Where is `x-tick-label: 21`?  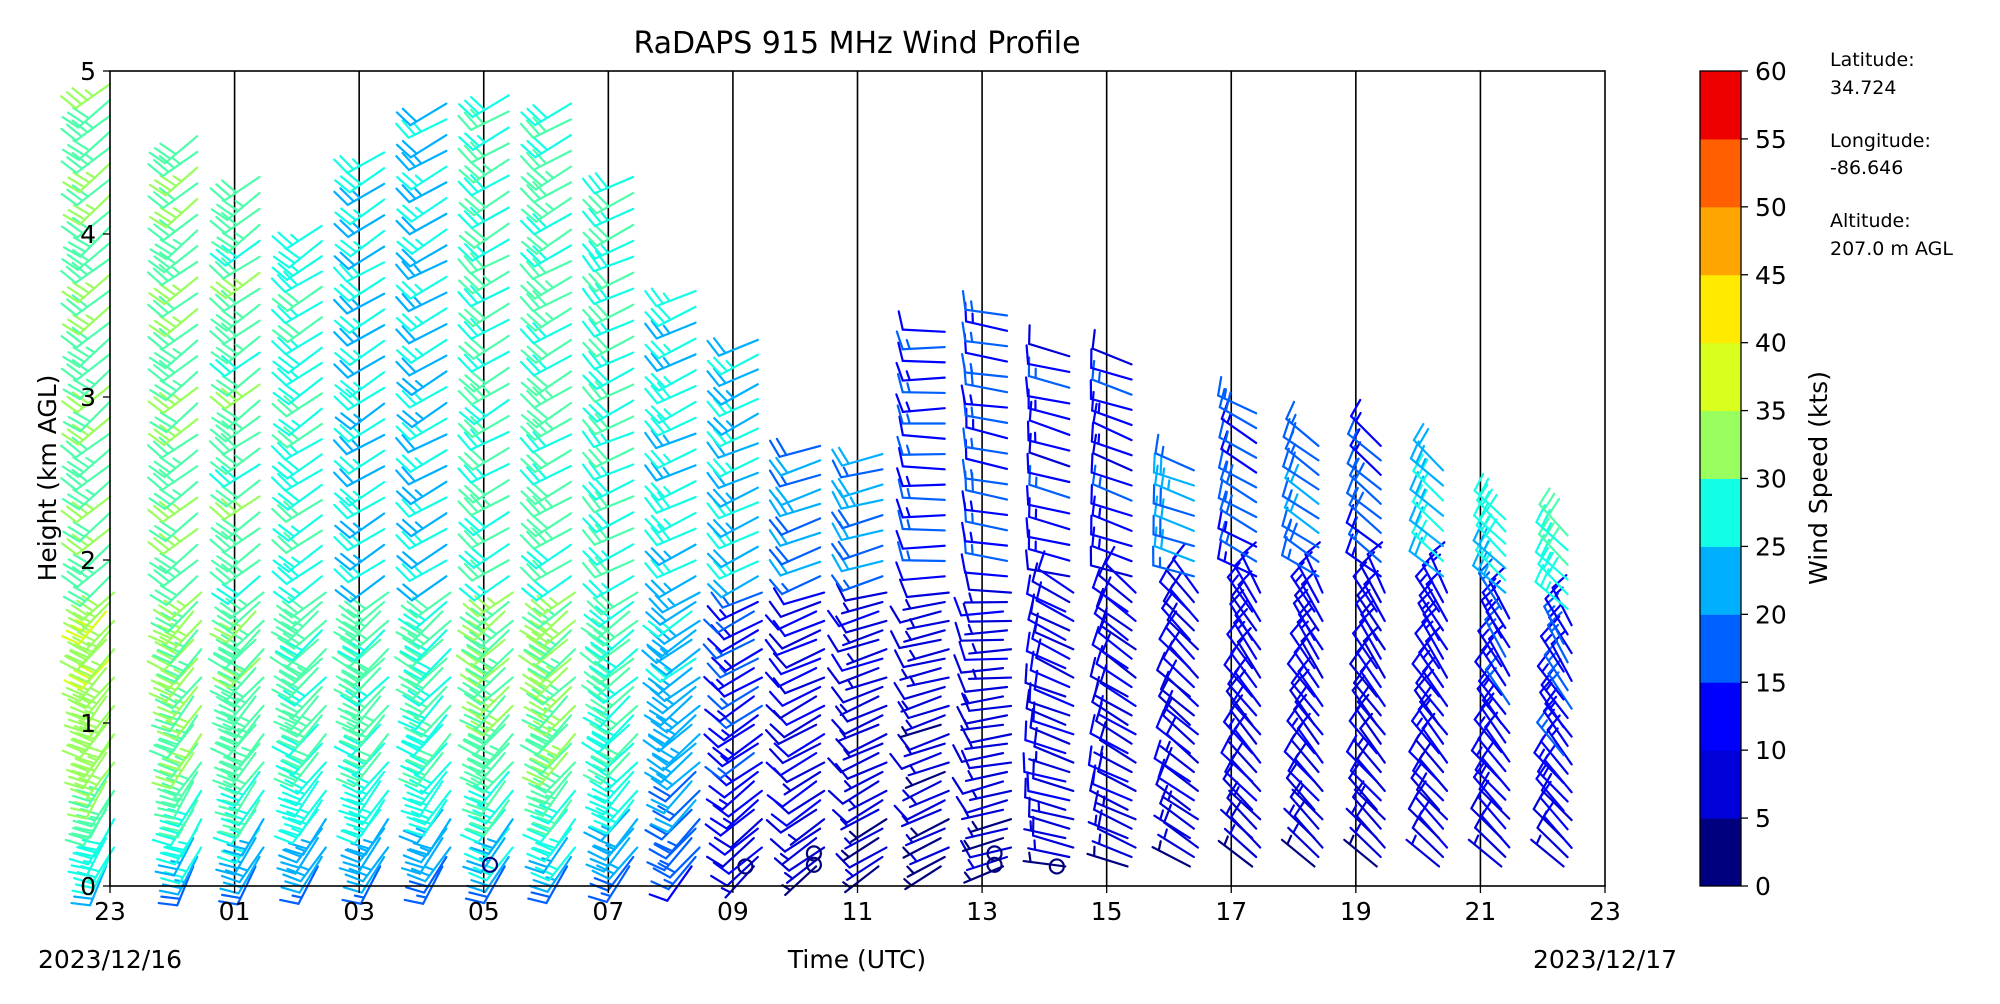 x-tick-label: 21 is located at coordinates (1481, 911).